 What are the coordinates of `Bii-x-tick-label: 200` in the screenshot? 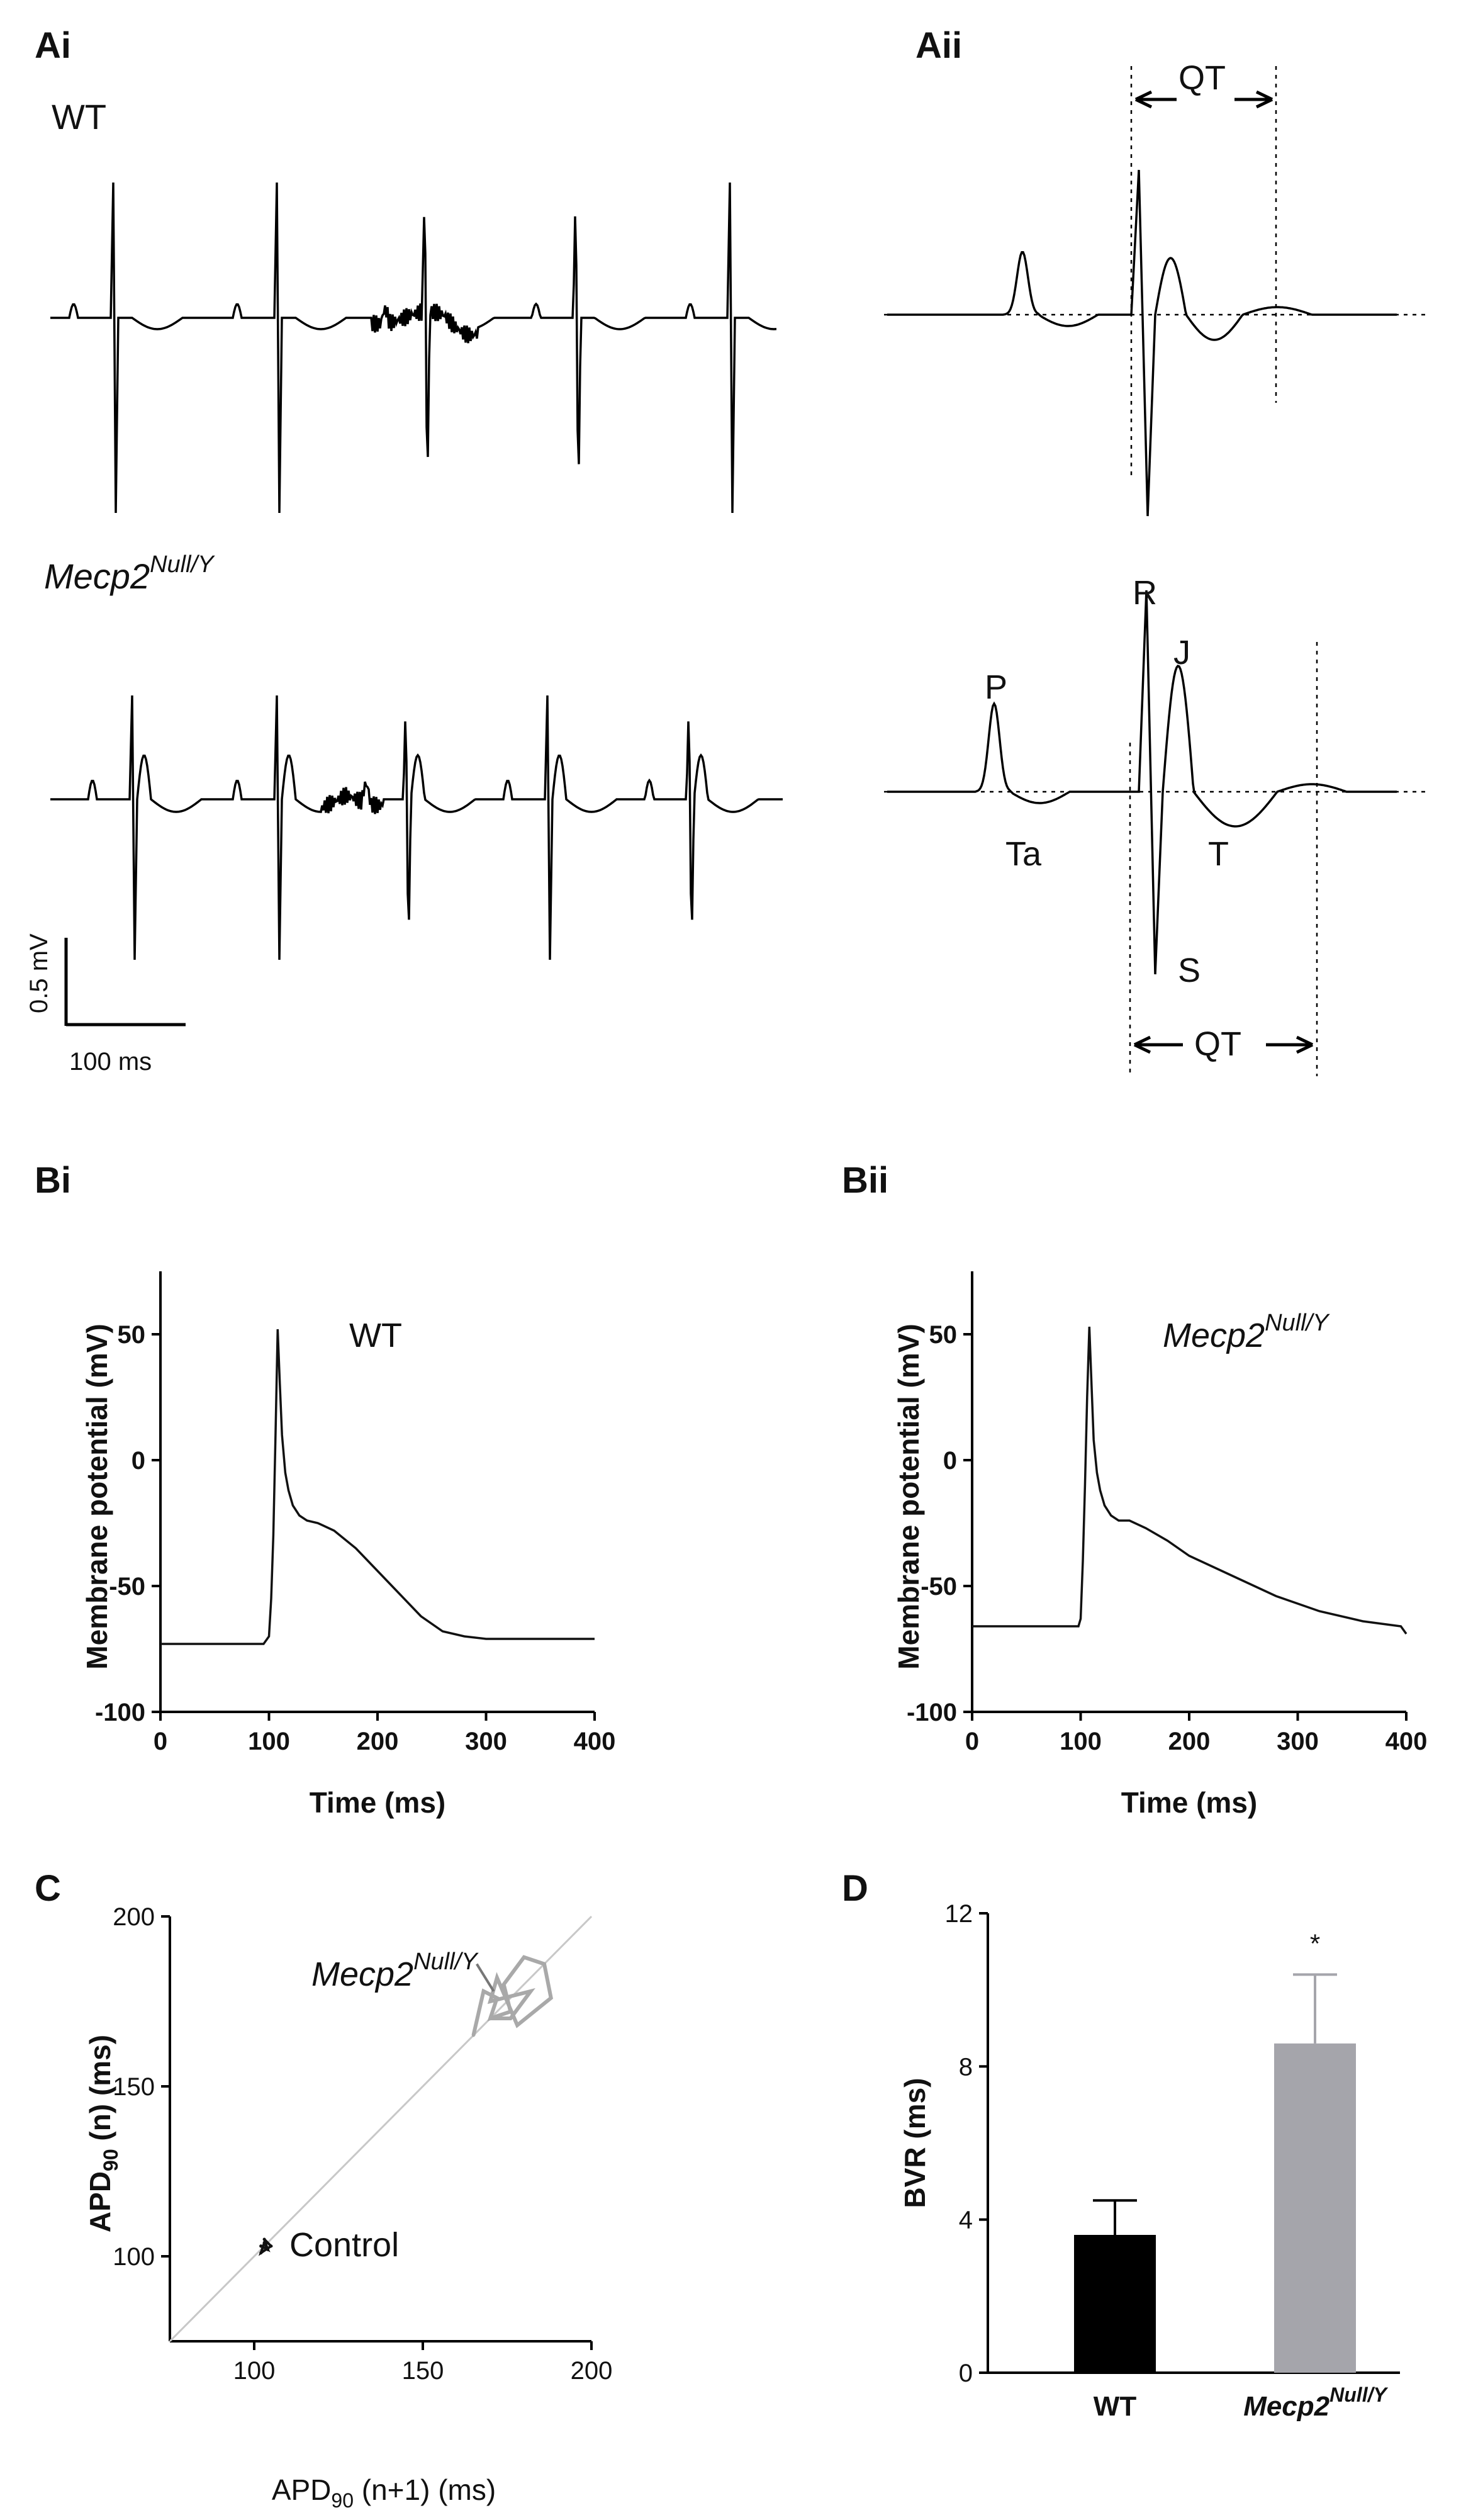 It's located at (1189, 1741).